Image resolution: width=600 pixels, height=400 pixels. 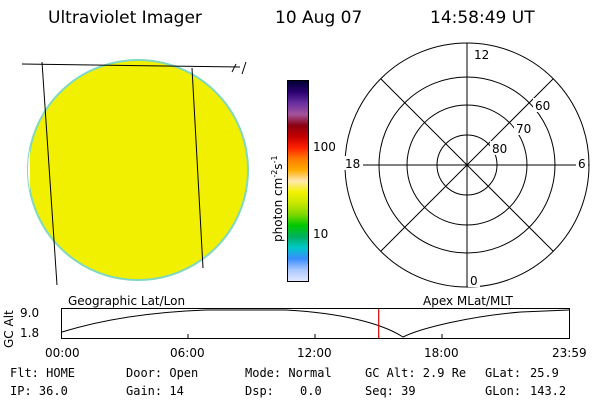 I want to click on colorbar-tick-100: 100, so click(x=324, y=147).